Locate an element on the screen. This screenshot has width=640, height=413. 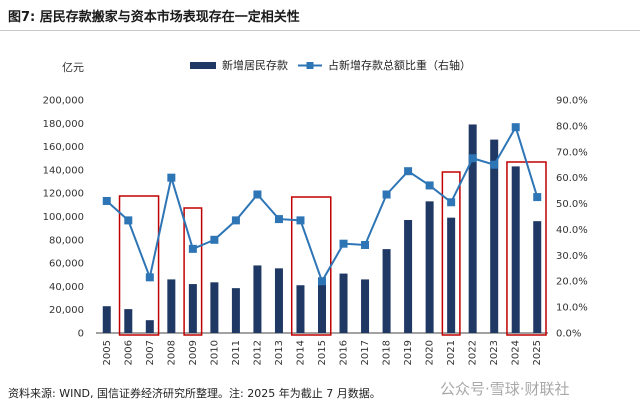
right-axis-tick-label: 90.0% is located at coordinates (572, 101).